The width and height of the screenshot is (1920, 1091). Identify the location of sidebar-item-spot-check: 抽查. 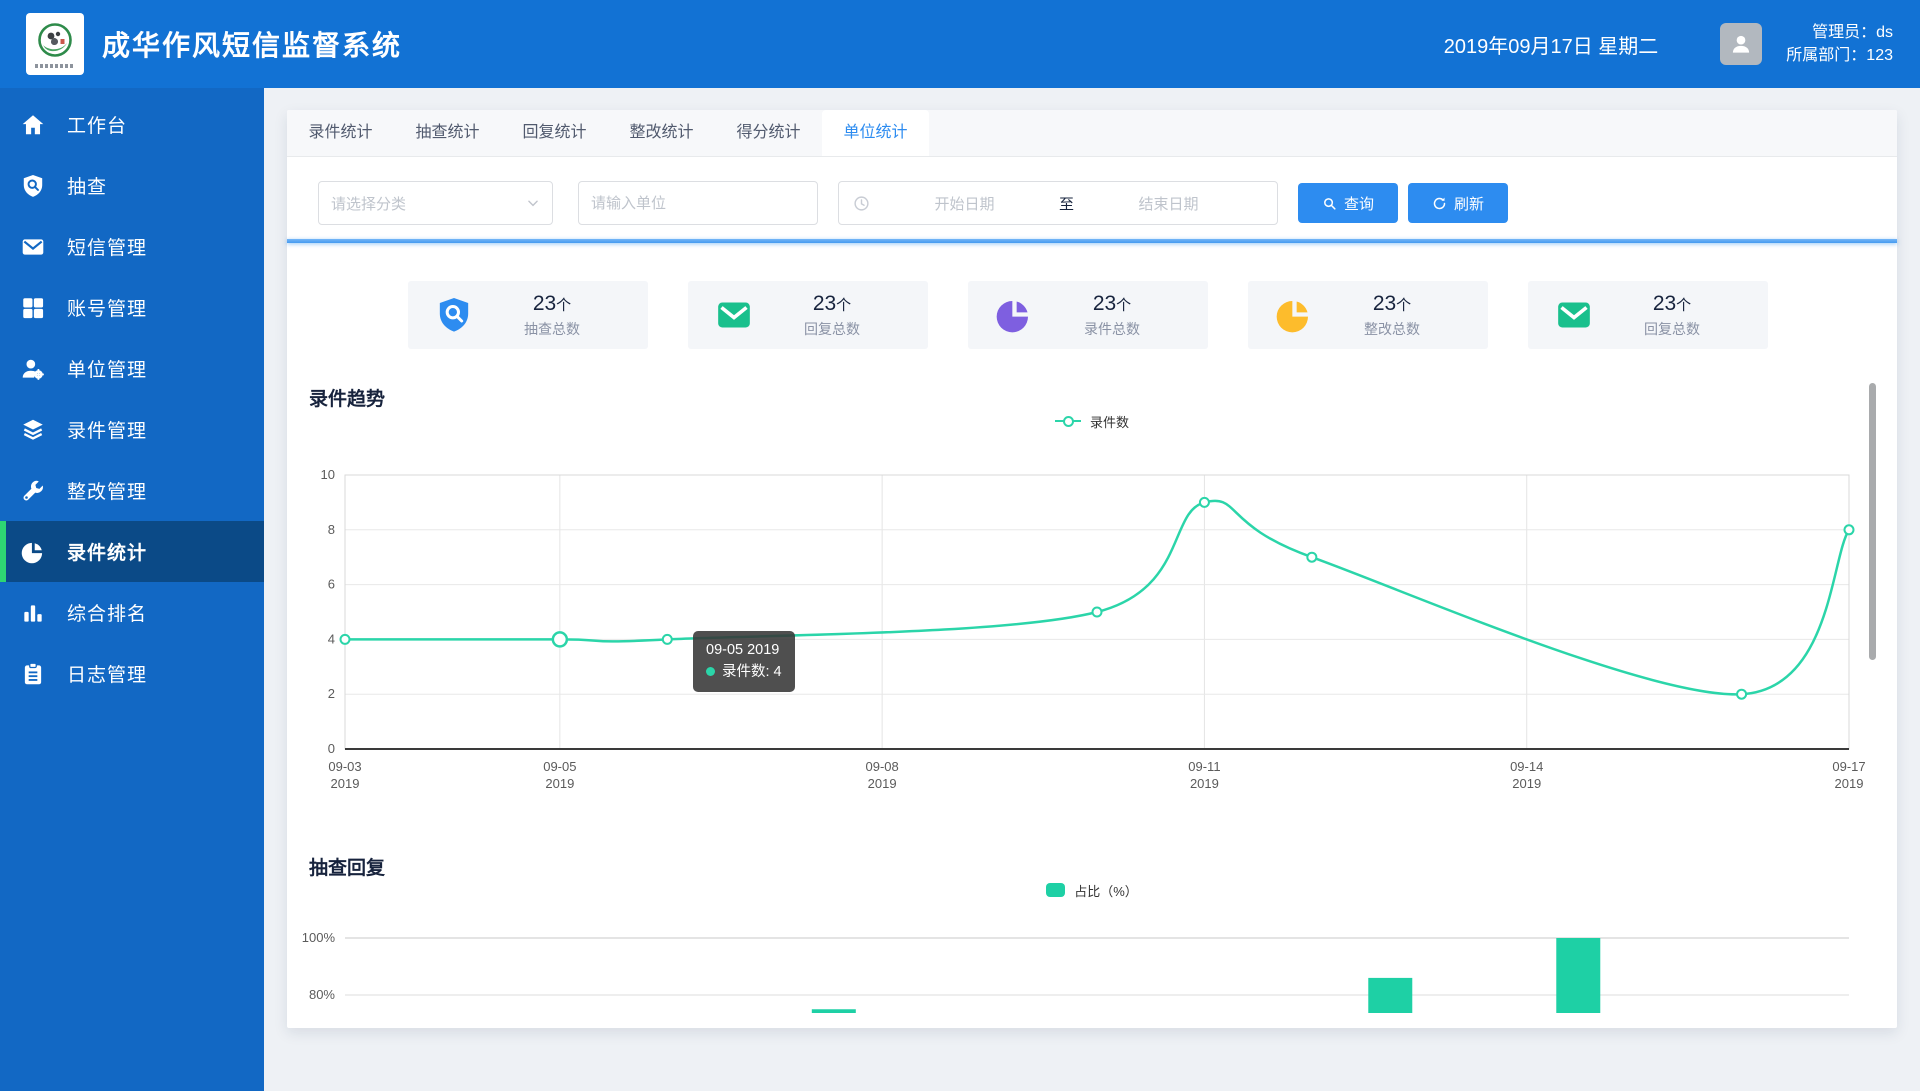
(132, 185).